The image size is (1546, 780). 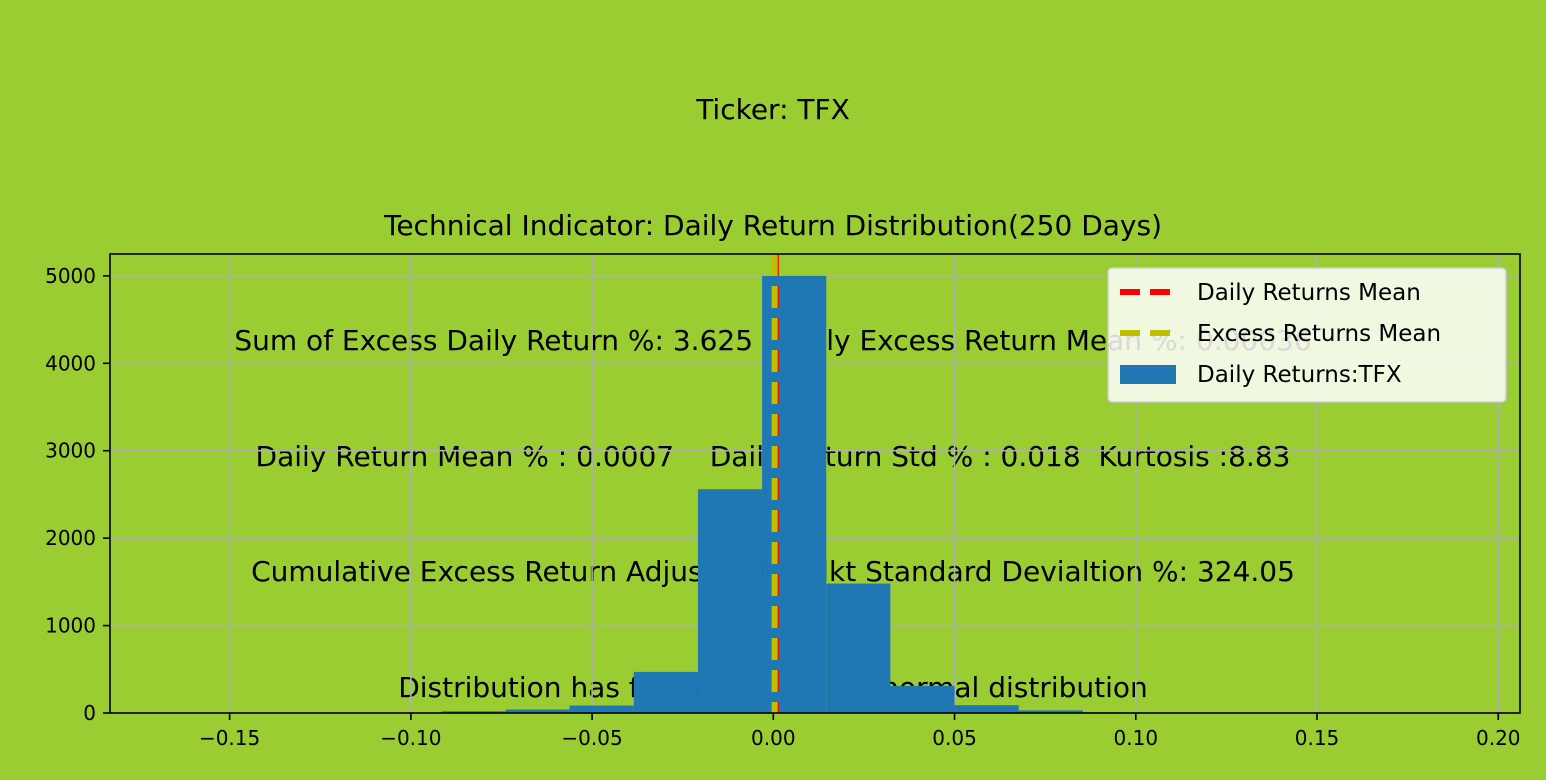 I want to click on legend-box, so click(x=1307, y=335).